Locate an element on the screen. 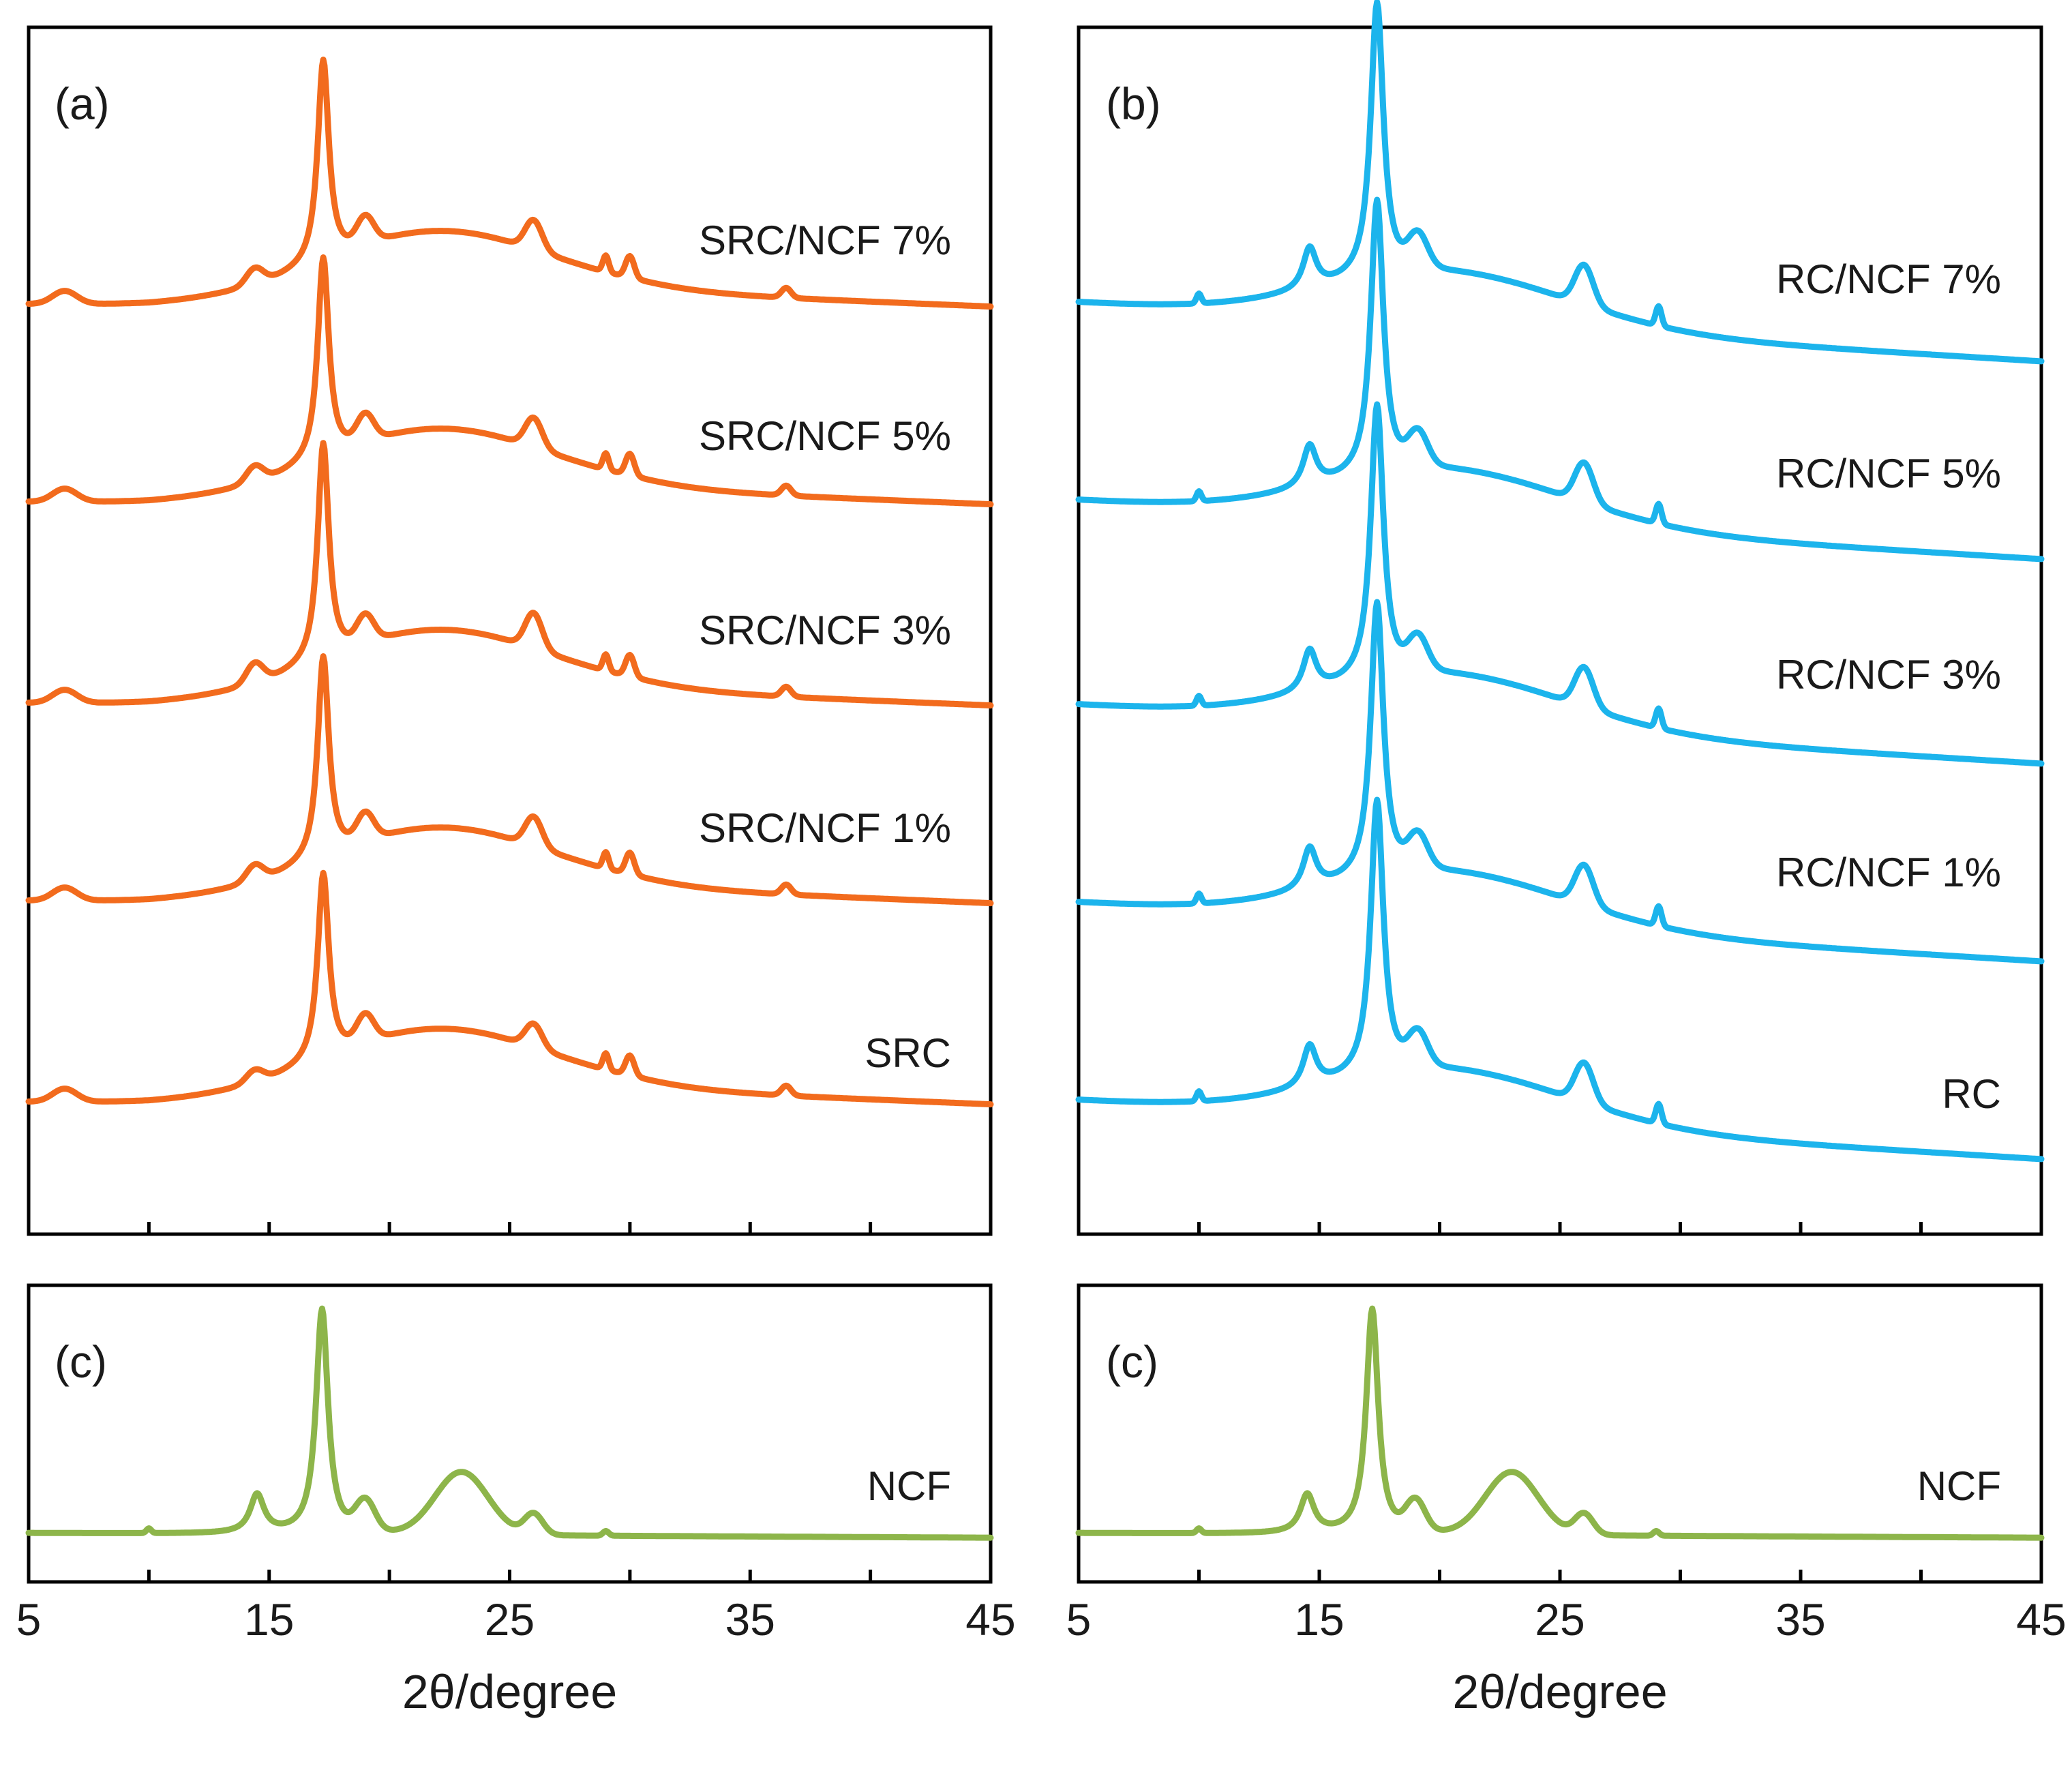  series-line-src-ncf-3- is located at coordinates (510, 574).